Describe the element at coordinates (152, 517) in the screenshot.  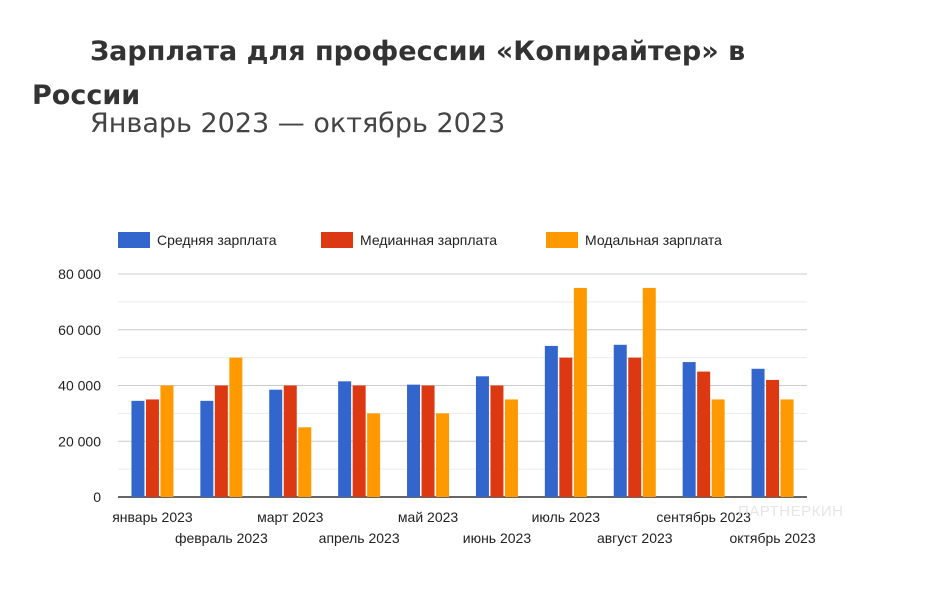
I see `x-tick-label: январь 2023` at that location.